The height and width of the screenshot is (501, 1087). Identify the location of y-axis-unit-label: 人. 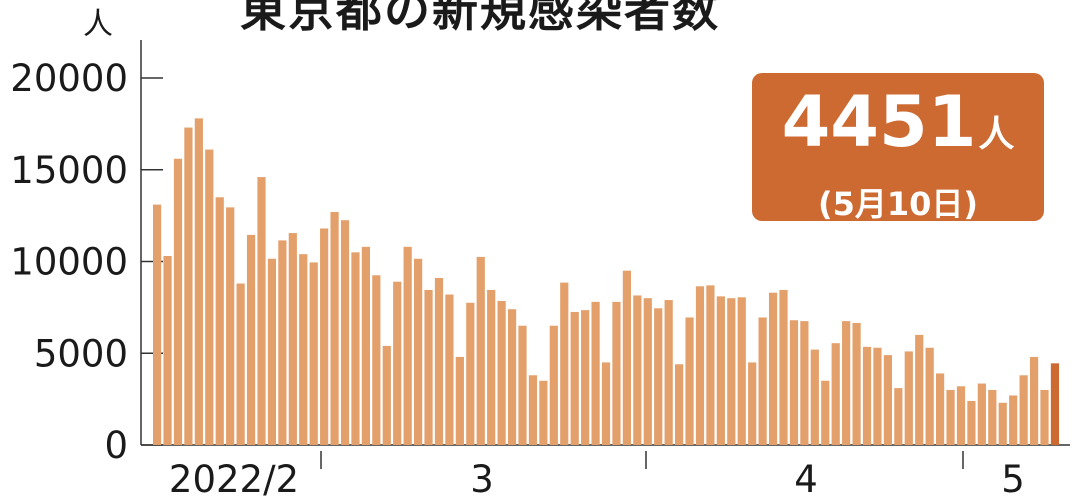
(98, 24).